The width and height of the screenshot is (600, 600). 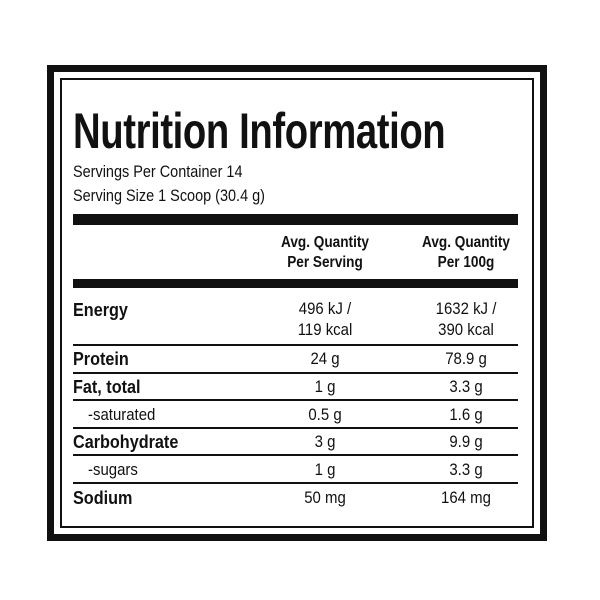 I want to click on row-label: Fat, total, so click(x=107, y=387).